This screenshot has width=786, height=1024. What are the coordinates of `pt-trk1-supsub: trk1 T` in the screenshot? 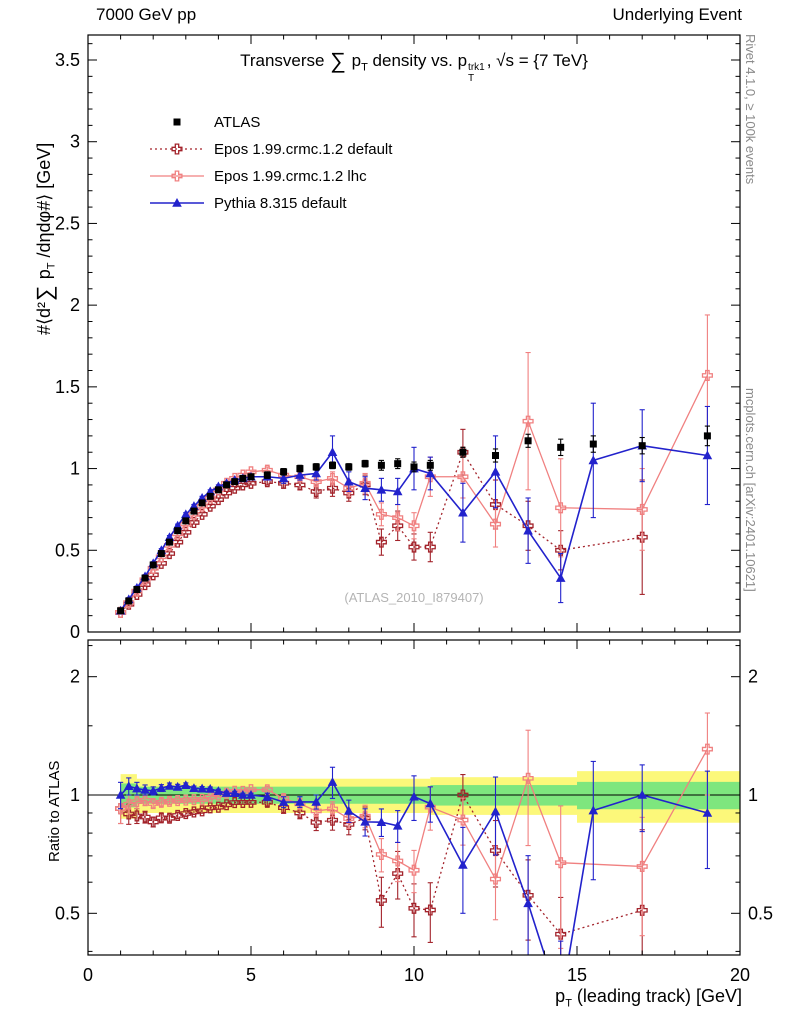 It's located at (476, 73).